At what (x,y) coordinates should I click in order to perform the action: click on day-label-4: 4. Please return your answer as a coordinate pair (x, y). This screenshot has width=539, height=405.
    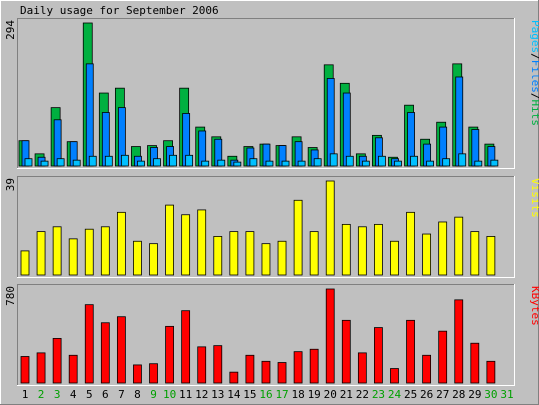
    Looking at the image, I should click on (73, 394).